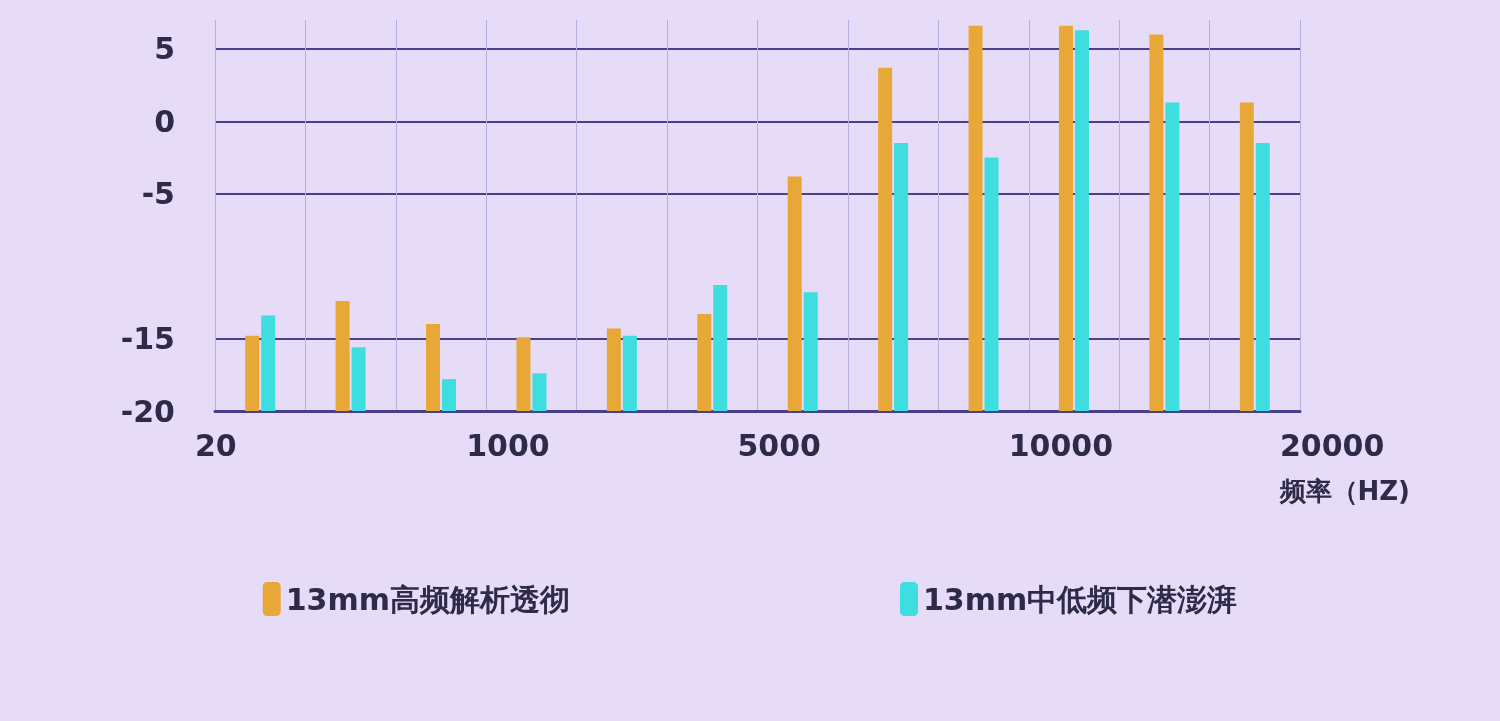 The height and width of the screenshot is (721, 1500). What do you see at coordinates (147, 411) in the screenshot?
I see `y-tick-label: -20` at bounding box center [147, 411].